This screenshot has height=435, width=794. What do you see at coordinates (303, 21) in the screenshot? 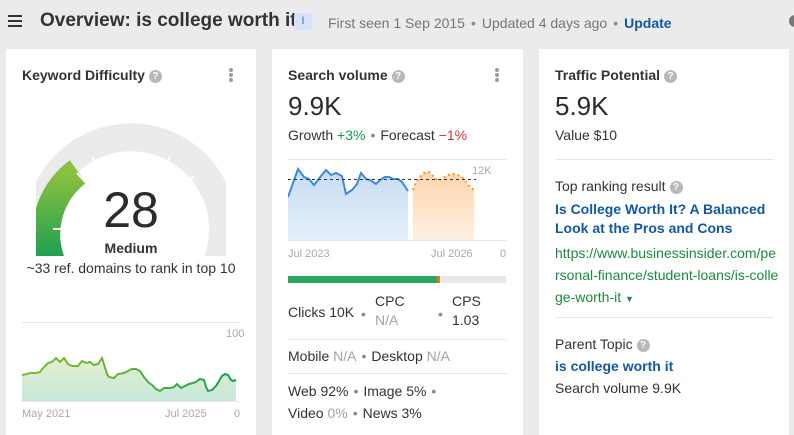
I see `intent-badge: I` at bounding box center [303, 21].